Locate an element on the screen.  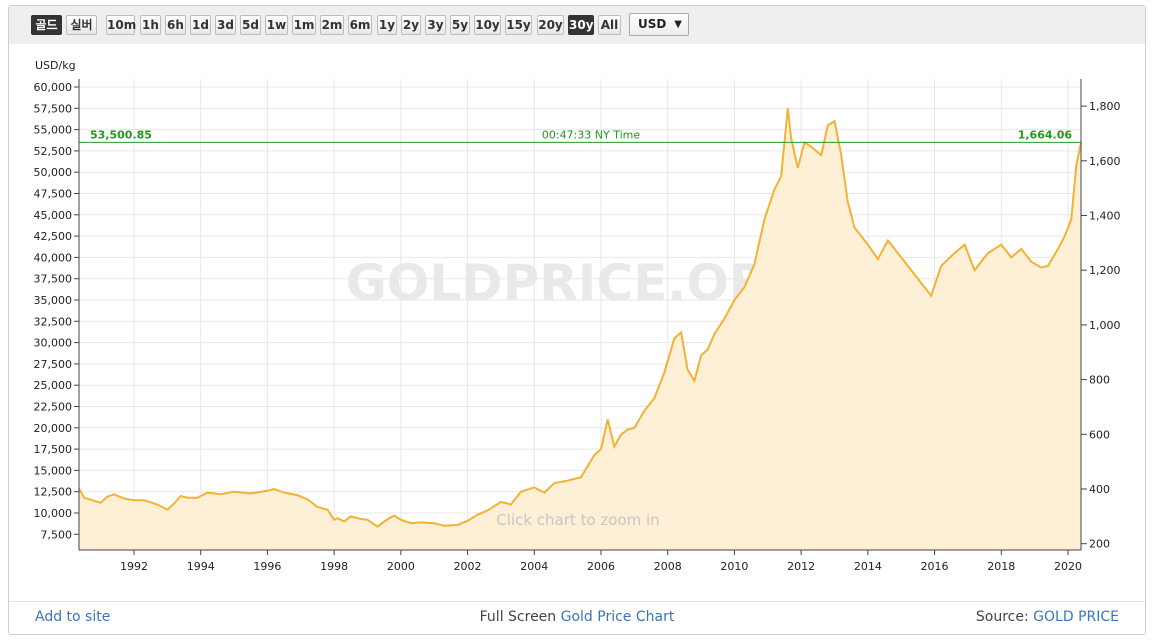
x-tick-label: 2004 is located at coordinates (534, 566).